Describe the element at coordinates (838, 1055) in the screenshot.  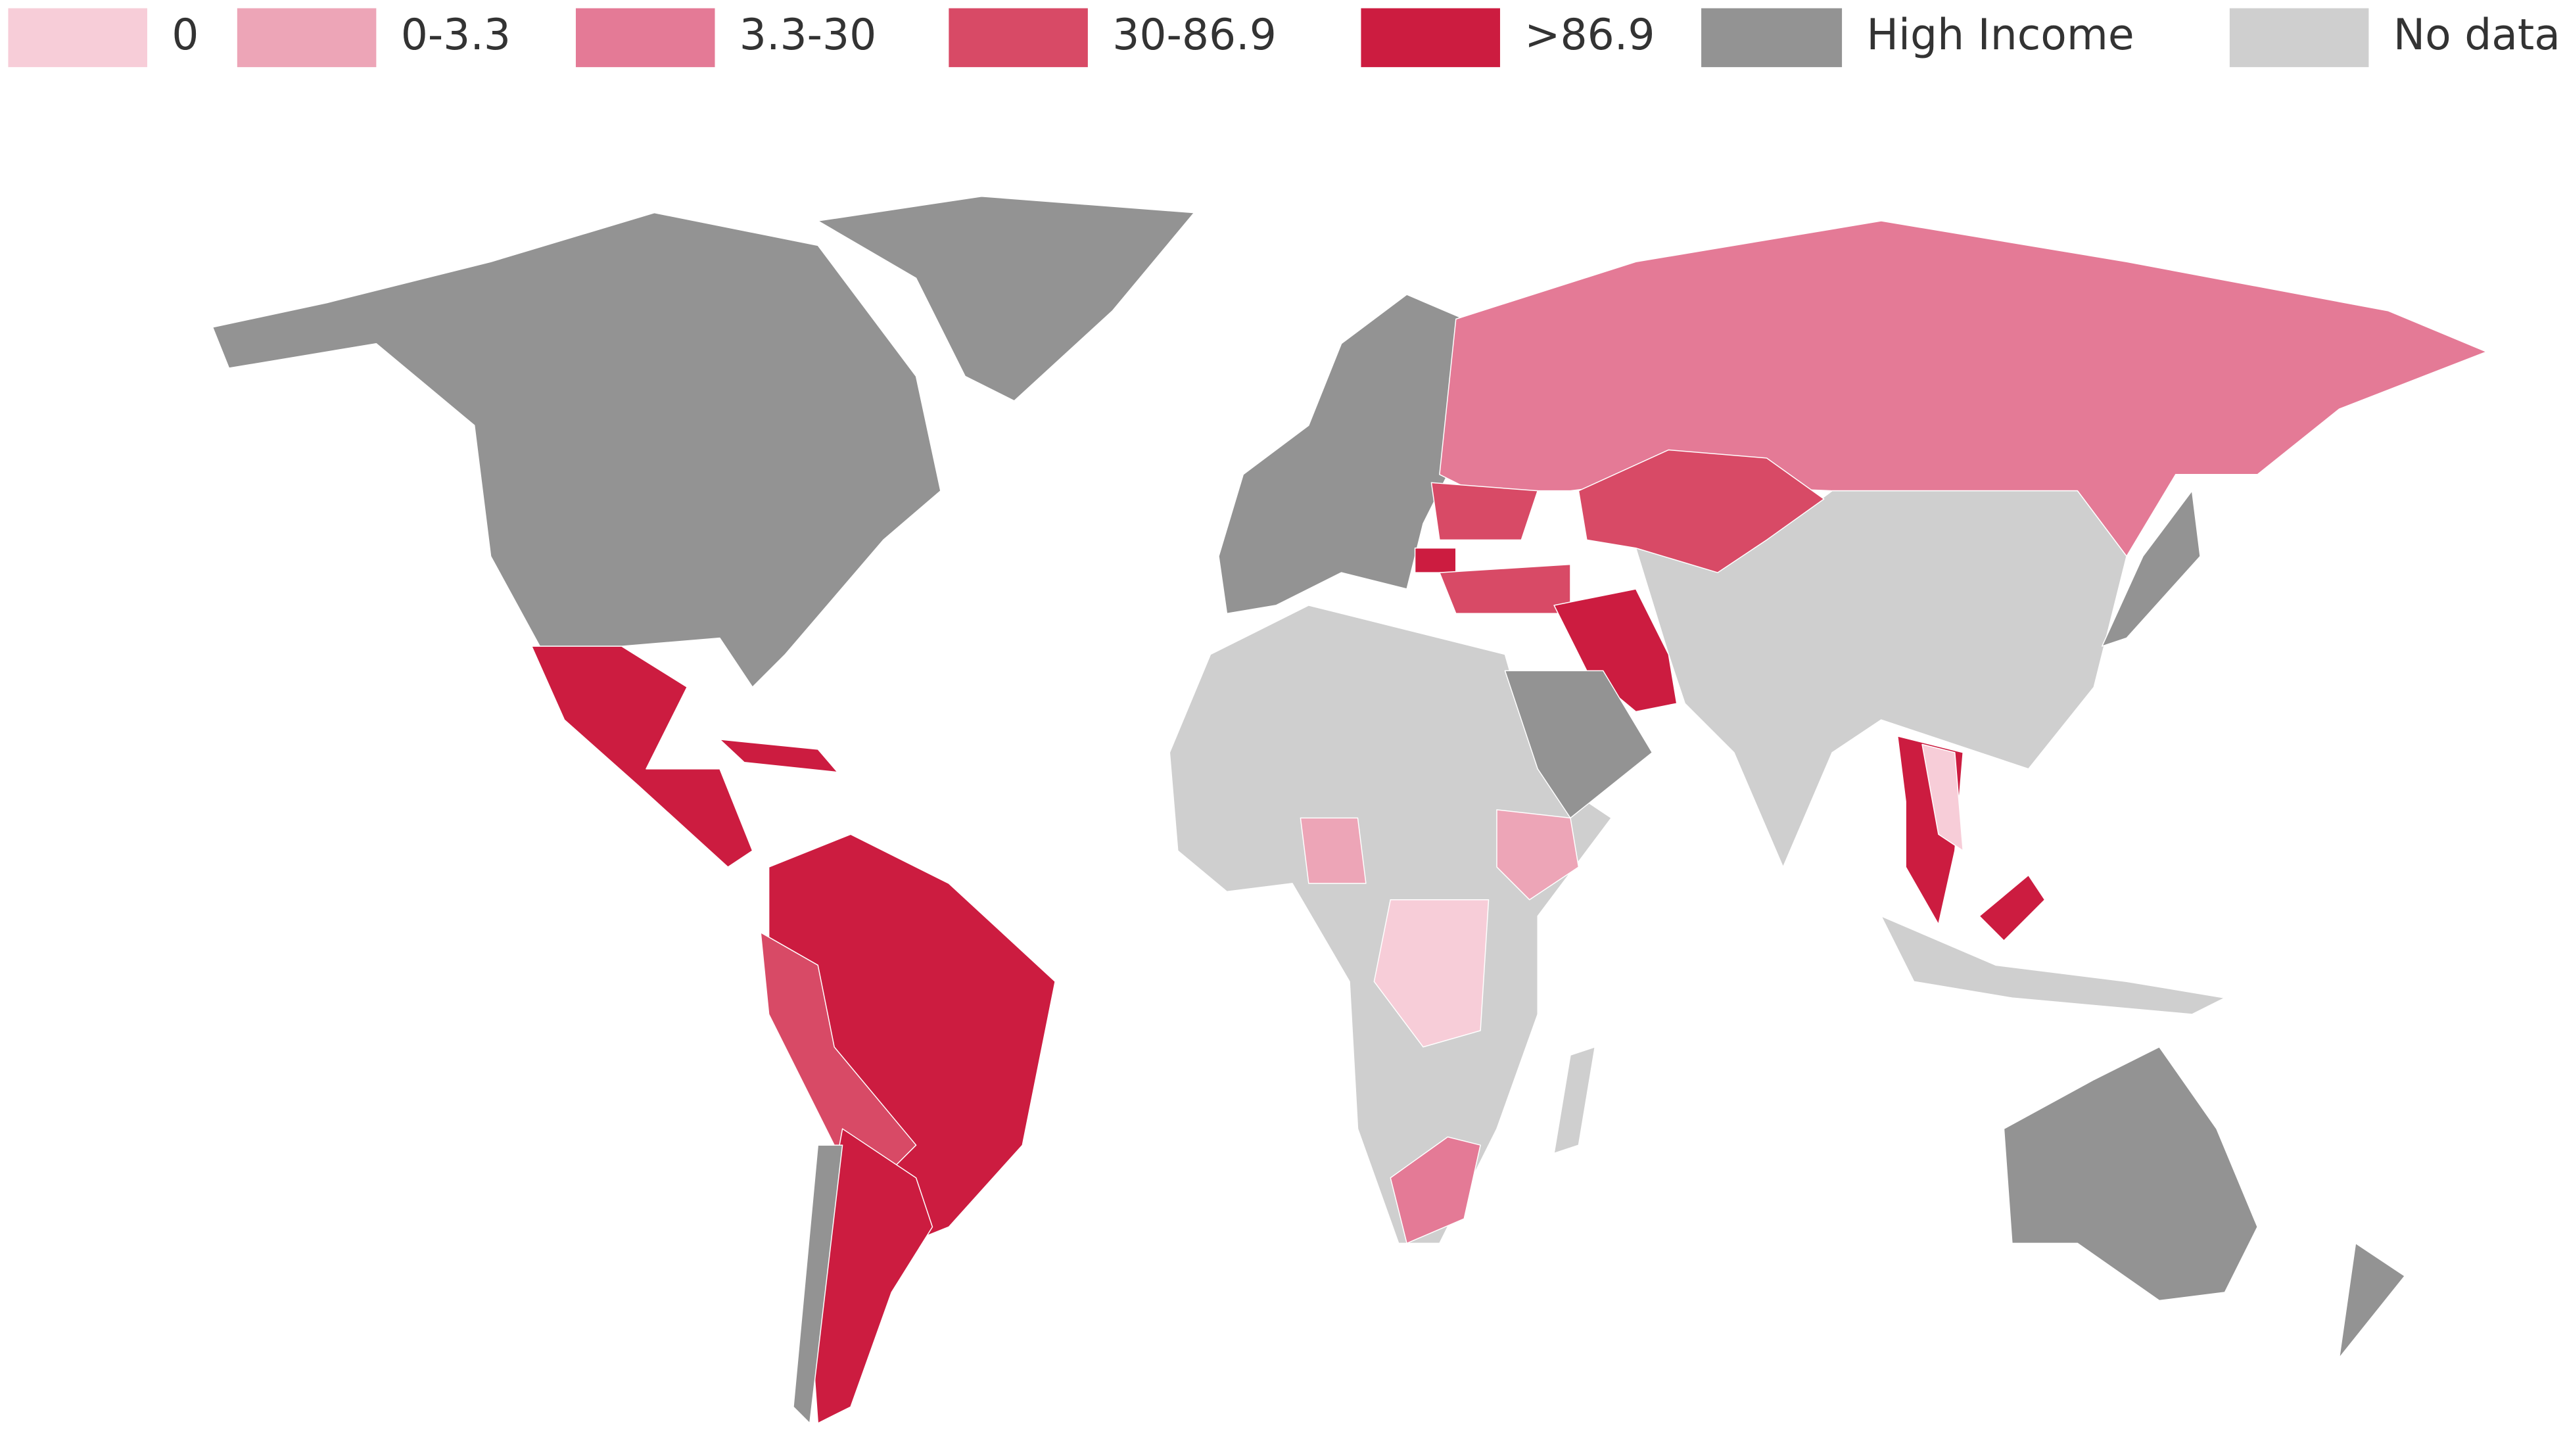
I see `peru-bolivia` at that location.